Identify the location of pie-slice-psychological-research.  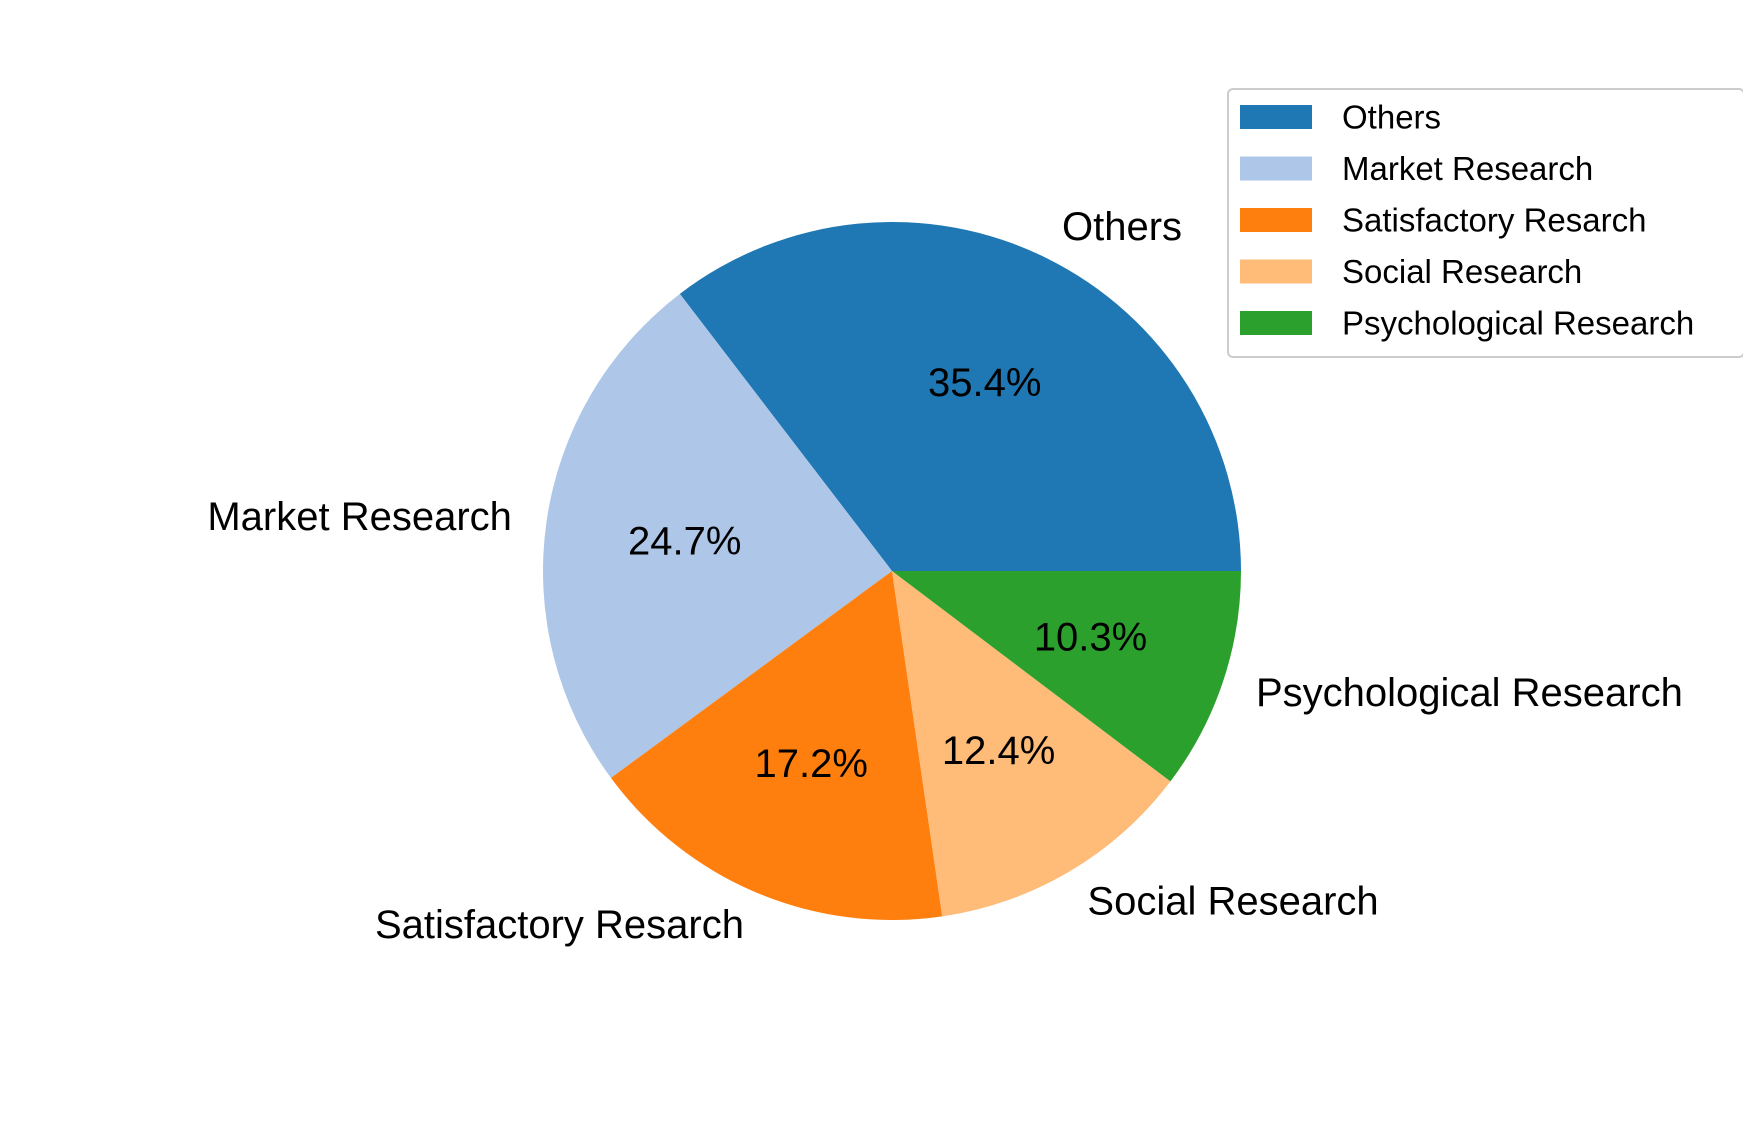
(1066, 676).